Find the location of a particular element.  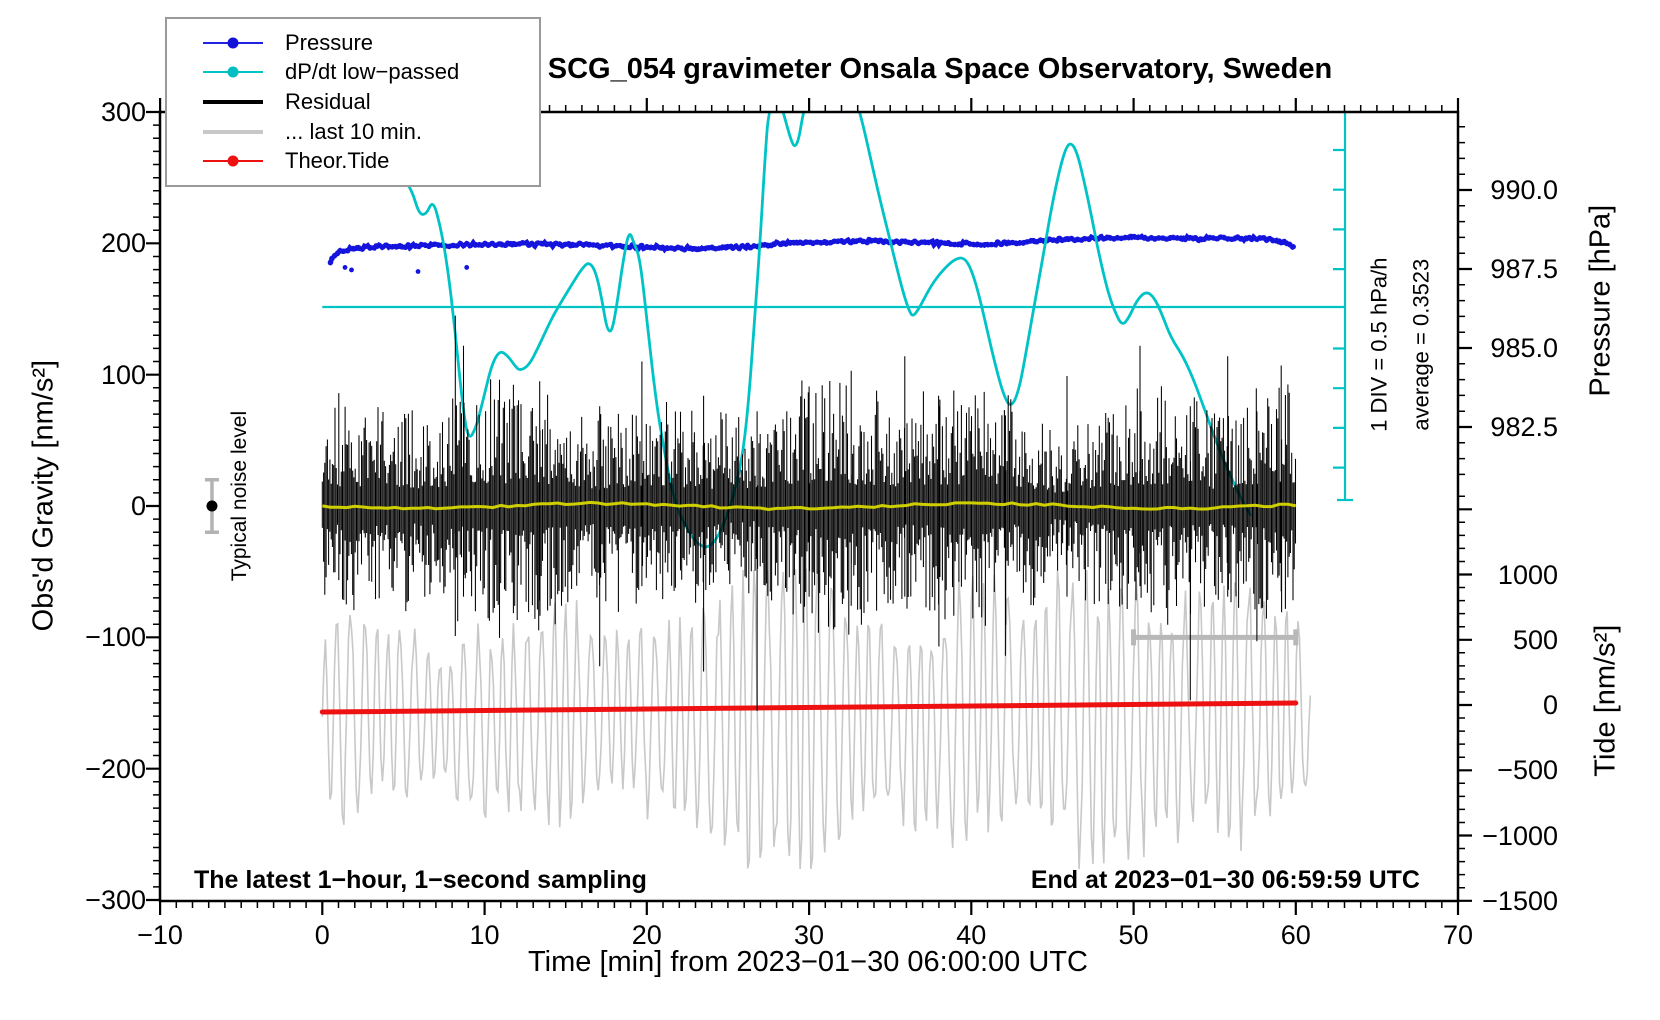

pressure-axis-title: Pressure [hPa] is located at coordinates (1600, 300).